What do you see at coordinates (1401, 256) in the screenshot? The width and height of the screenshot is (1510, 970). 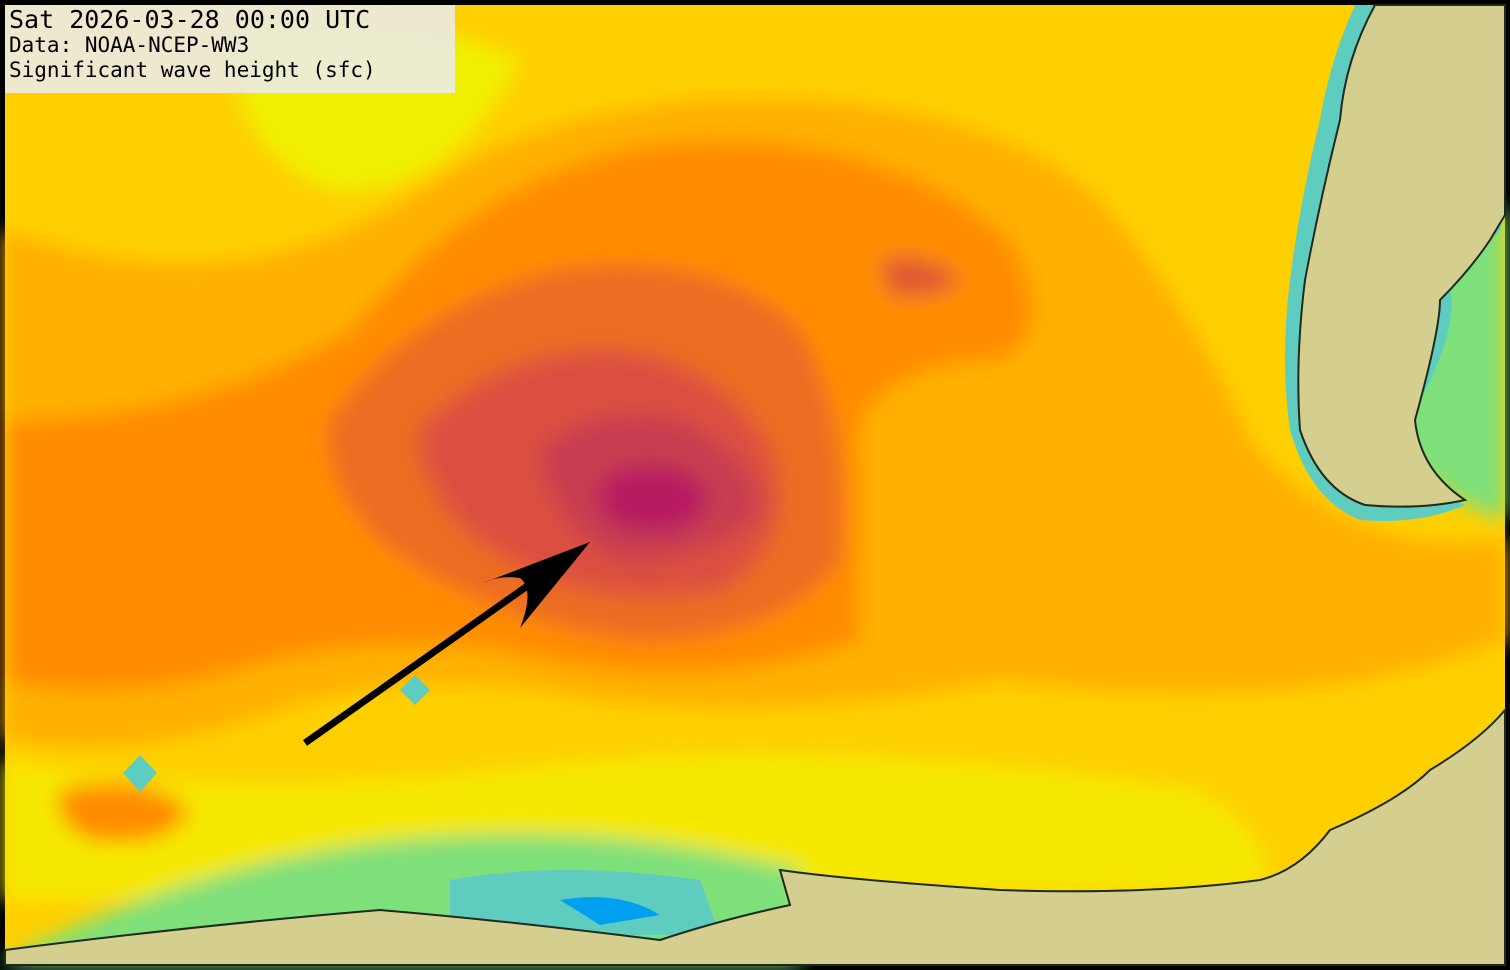 I see `south-america` at bounding box center [1401, 256].